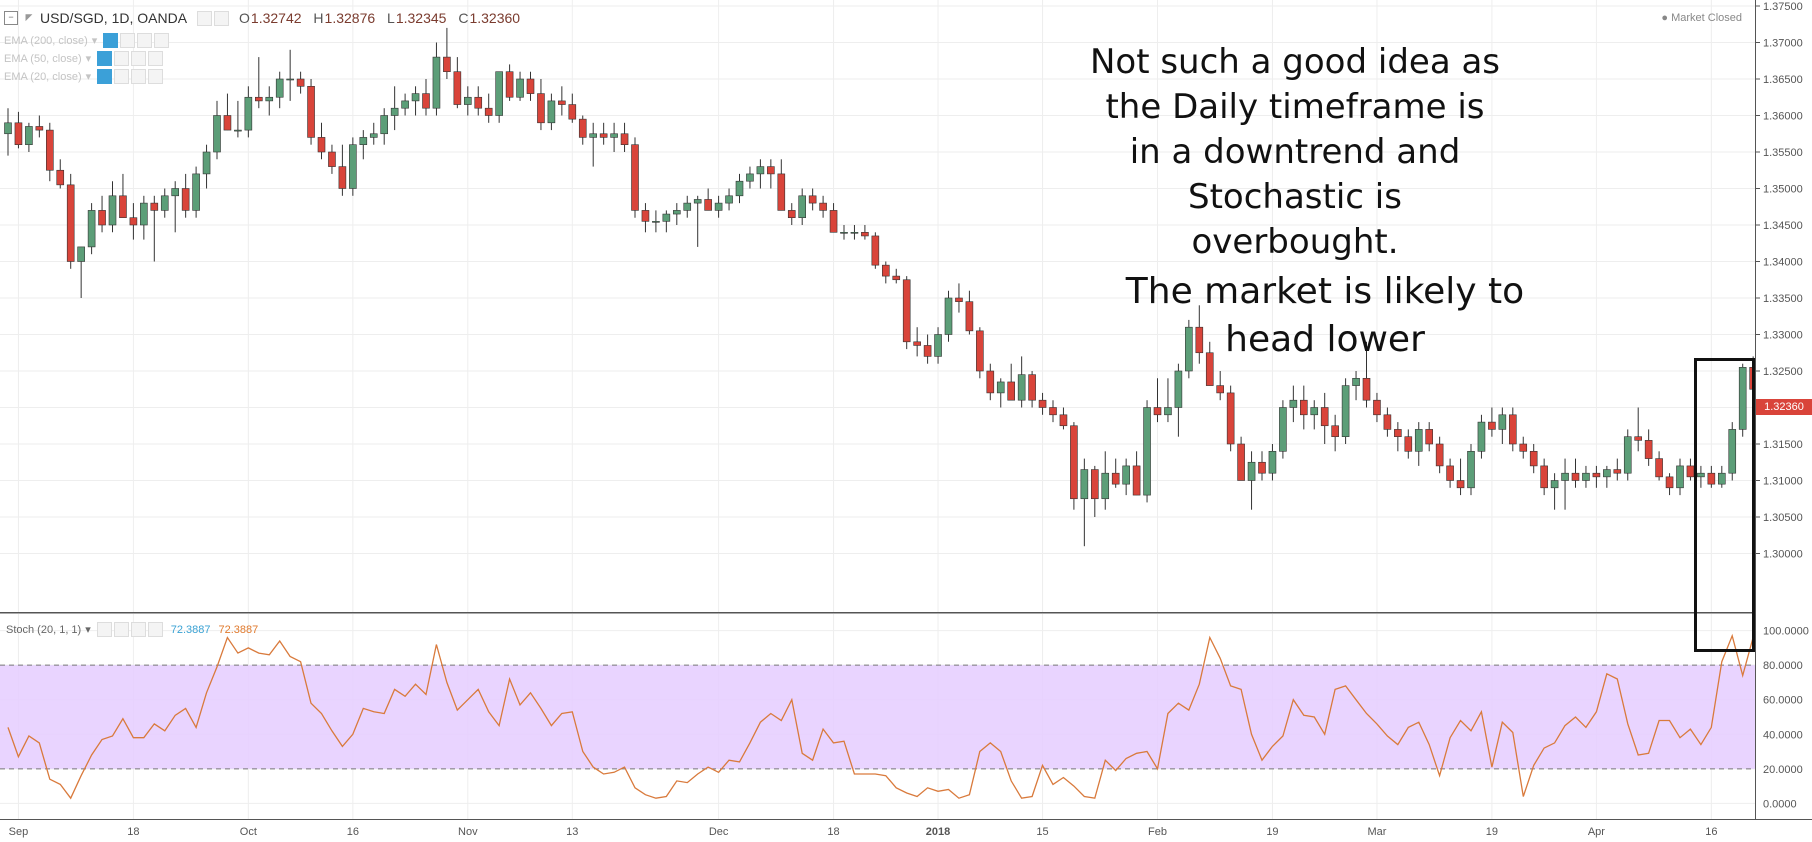 The width and height of the screenshot is (1812, 842). What do you see at coordinates (1783, 372) in the screenshot?
I see `price-tick-label: 1.32500` at bounding box center [1783, 372].